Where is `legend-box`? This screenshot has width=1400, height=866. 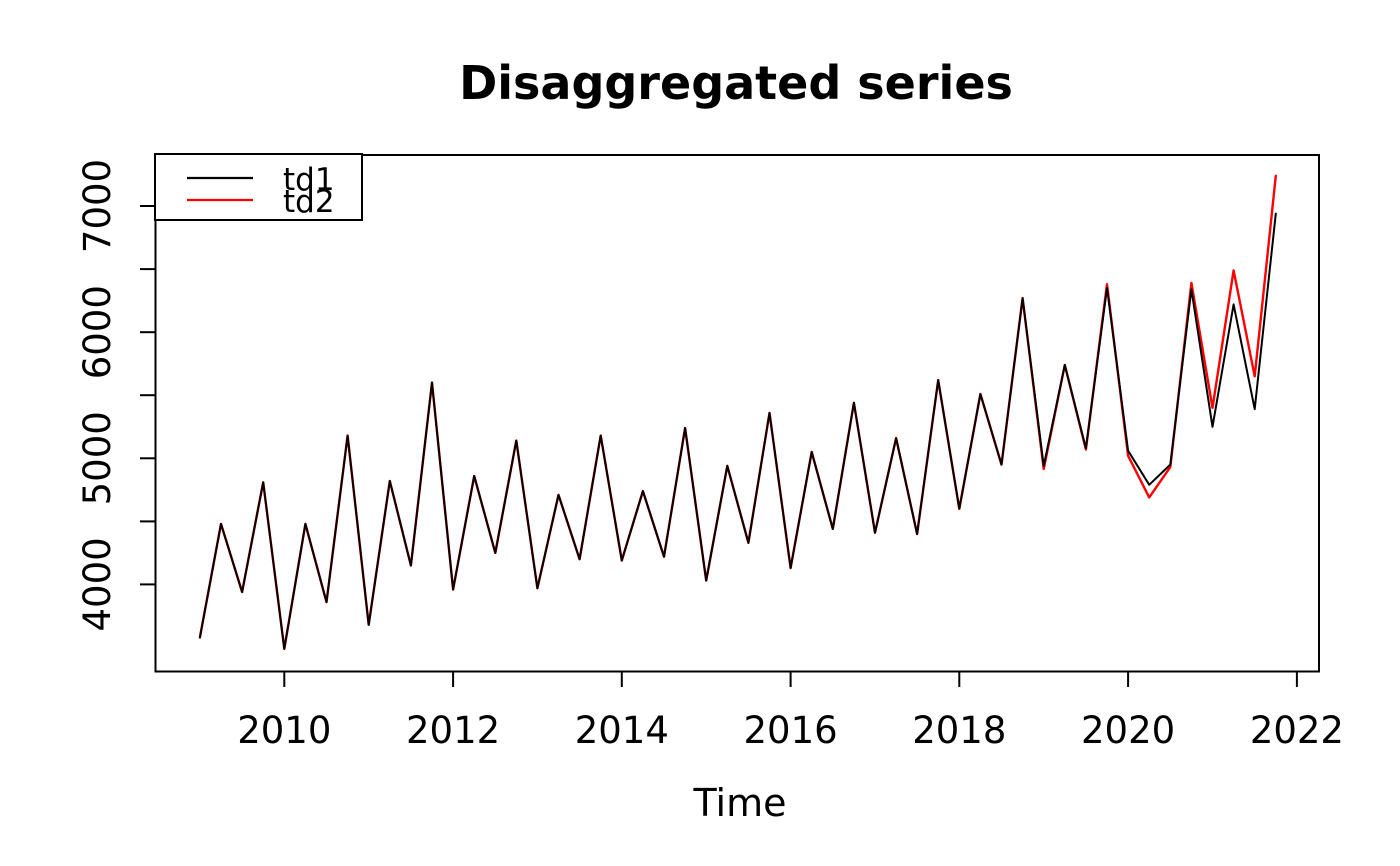 legend-box is located at coordinates (258, 187).